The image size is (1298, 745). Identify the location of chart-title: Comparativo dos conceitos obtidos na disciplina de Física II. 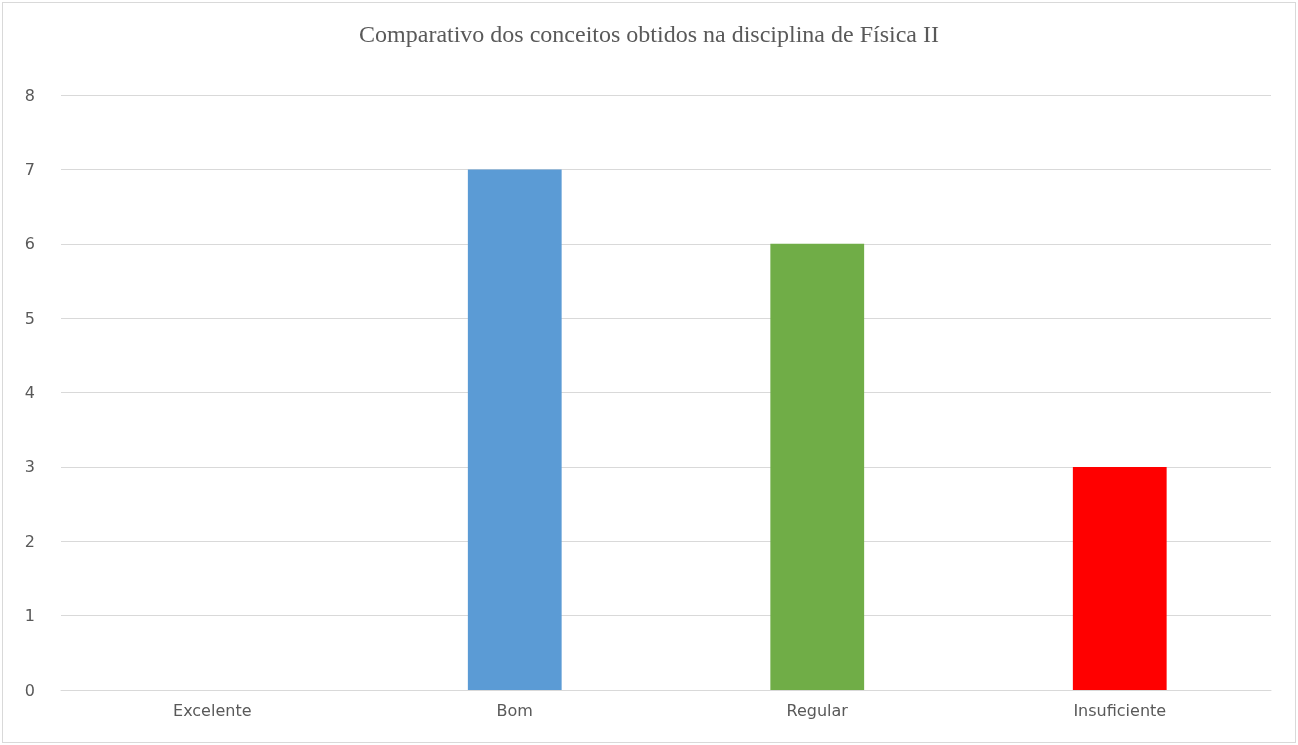
(649, 34).